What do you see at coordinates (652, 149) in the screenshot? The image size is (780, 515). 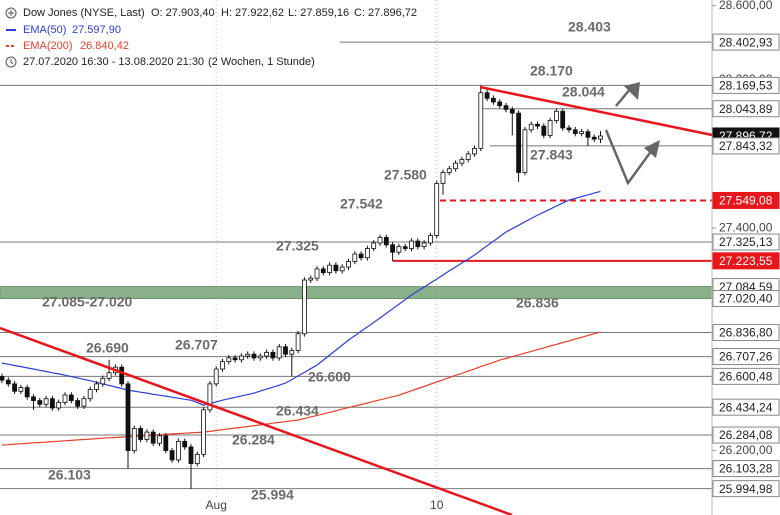 I see `arrow-head` at bounding box center [652, 149].